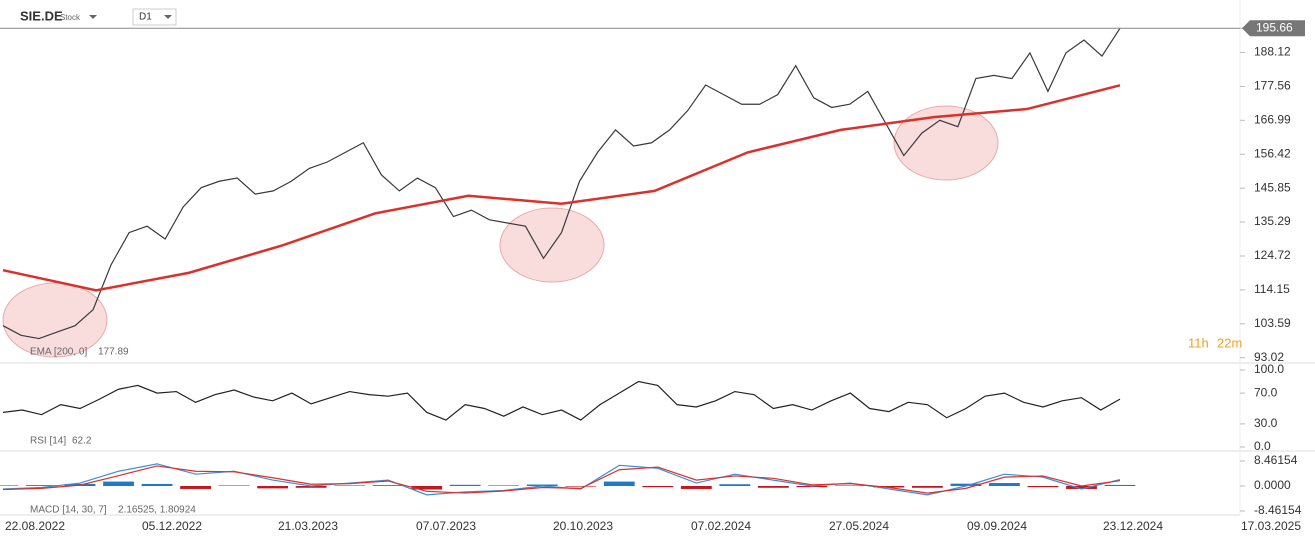 The height and width of the screenshot is (544, 1315). I want to click on y-tick-label: 0.0000, so click(1272, 485).